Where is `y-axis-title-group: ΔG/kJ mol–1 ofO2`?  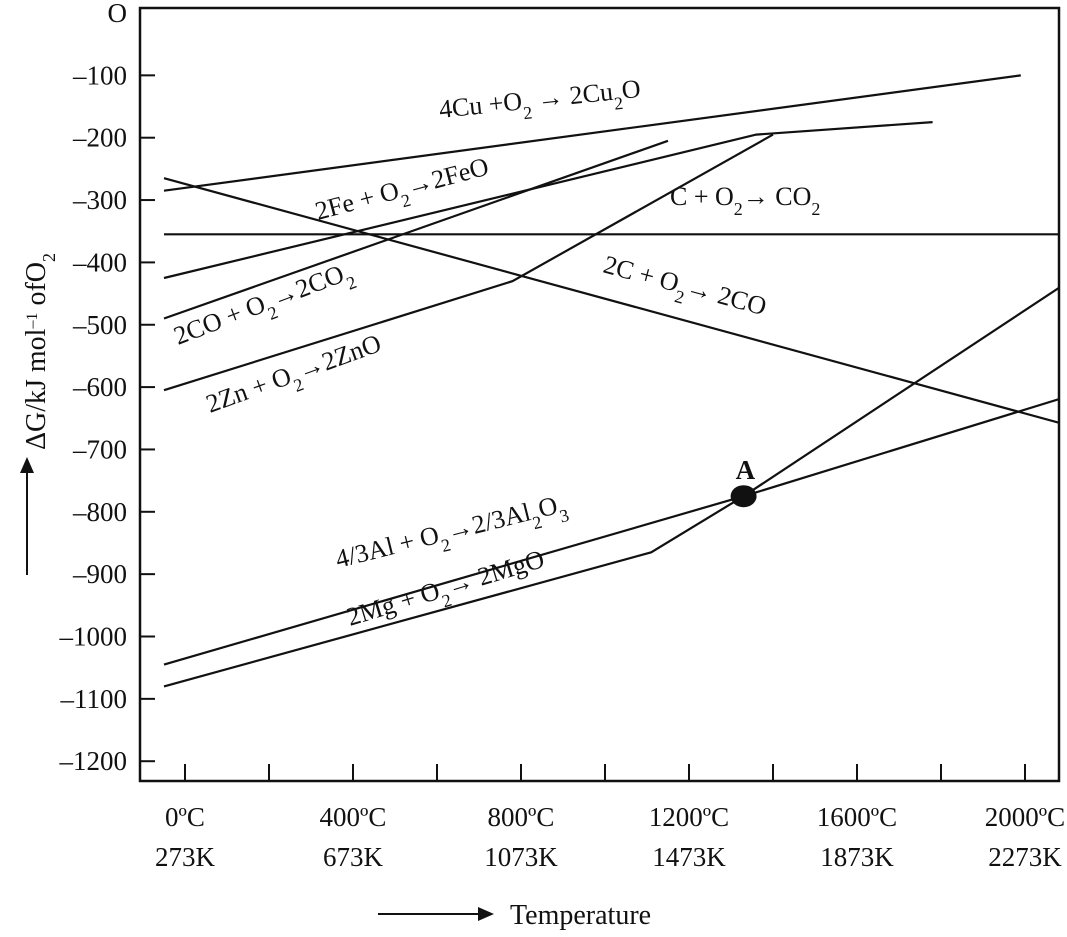 y-axis-title-group: ΔG/kJ mol–1 ofO2 is located at coordinates (39, 414).